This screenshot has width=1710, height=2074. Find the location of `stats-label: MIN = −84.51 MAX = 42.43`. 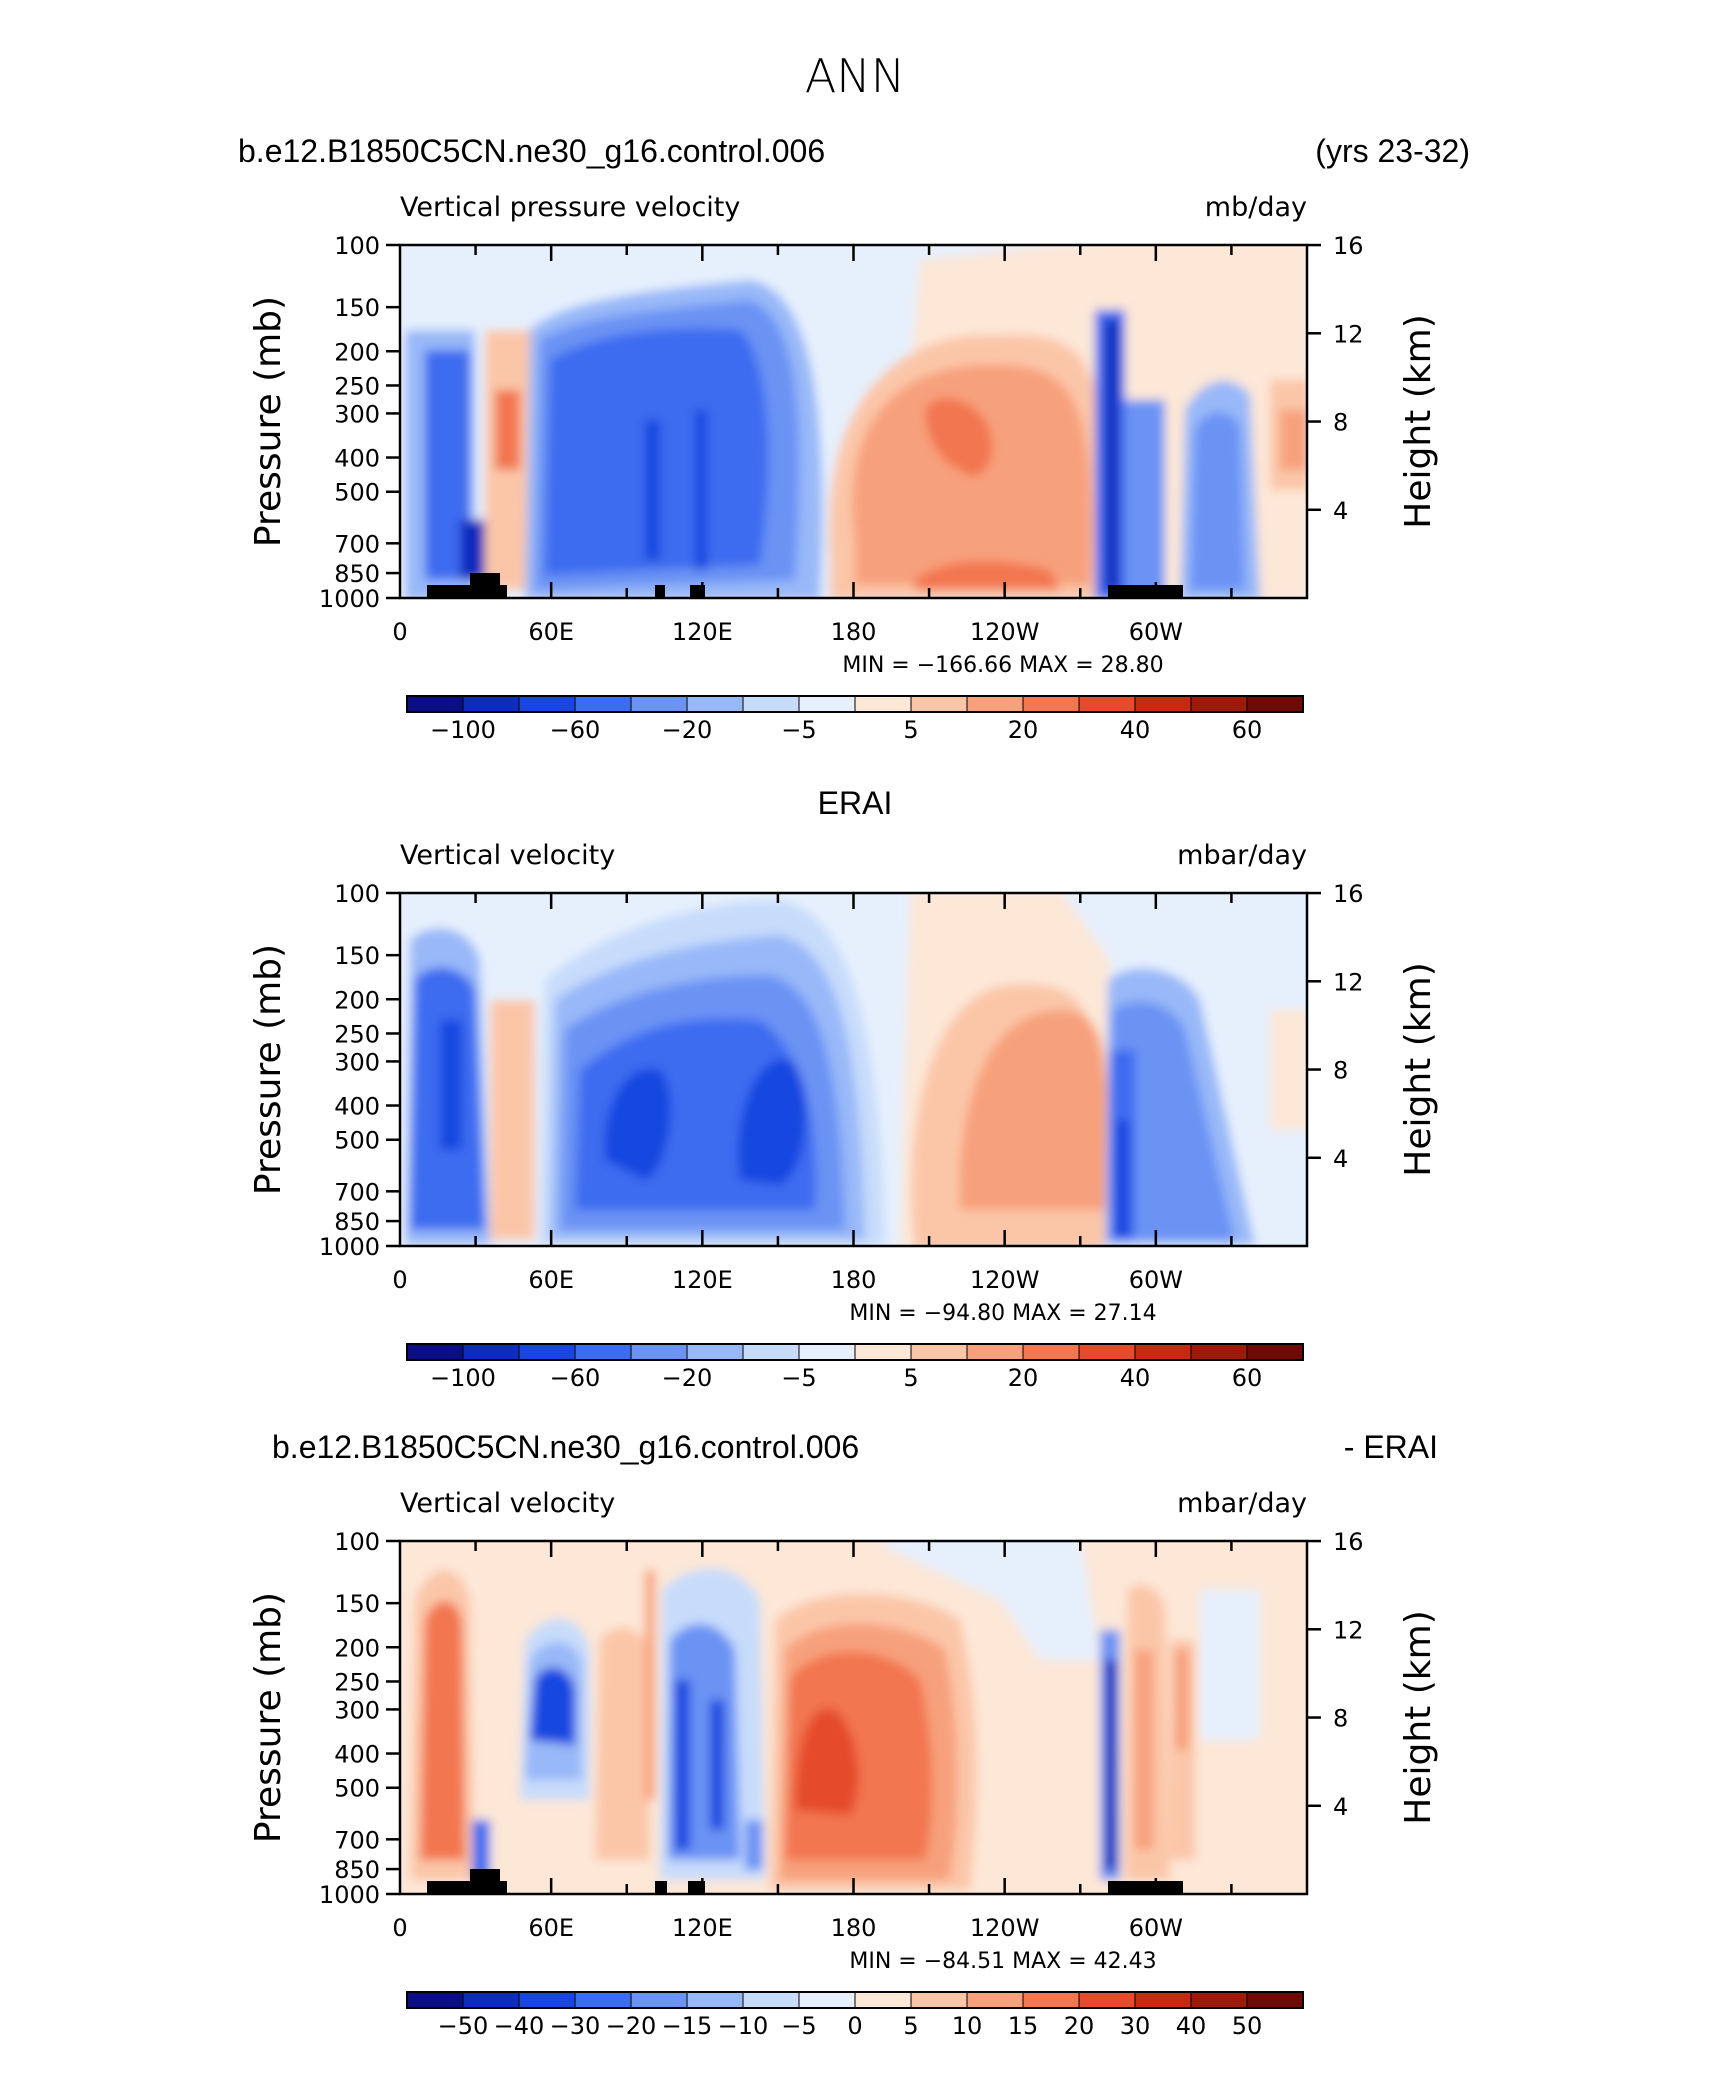

stats-label: MIN = −84.51 MAX = 42.43 is located at coordinates (1002, 1961).